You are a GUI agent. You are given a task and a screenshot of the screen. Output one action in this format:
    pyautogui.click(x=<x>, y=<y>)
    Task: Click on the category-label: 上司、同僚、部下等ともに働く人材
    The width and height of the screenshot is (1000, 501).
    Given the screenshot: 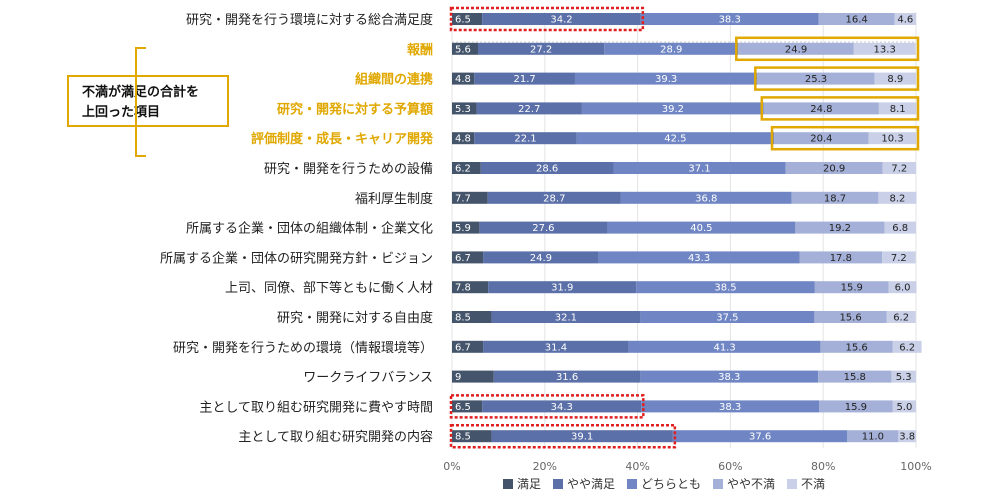 What is the action you would take?
    pyautogui.click(x=329, y=288)
    